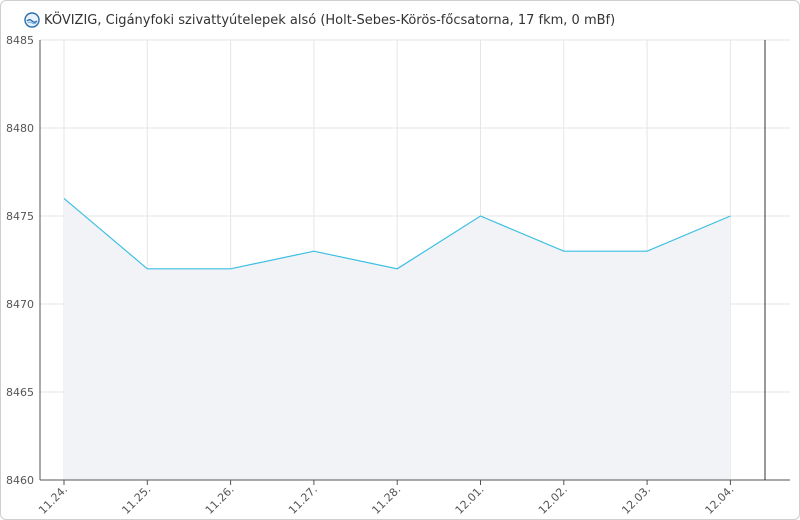  What do you see at coordinates (20, 128) in the screenshot?
I see `y-tick-label: 8480` at bounding box center [20, 128].